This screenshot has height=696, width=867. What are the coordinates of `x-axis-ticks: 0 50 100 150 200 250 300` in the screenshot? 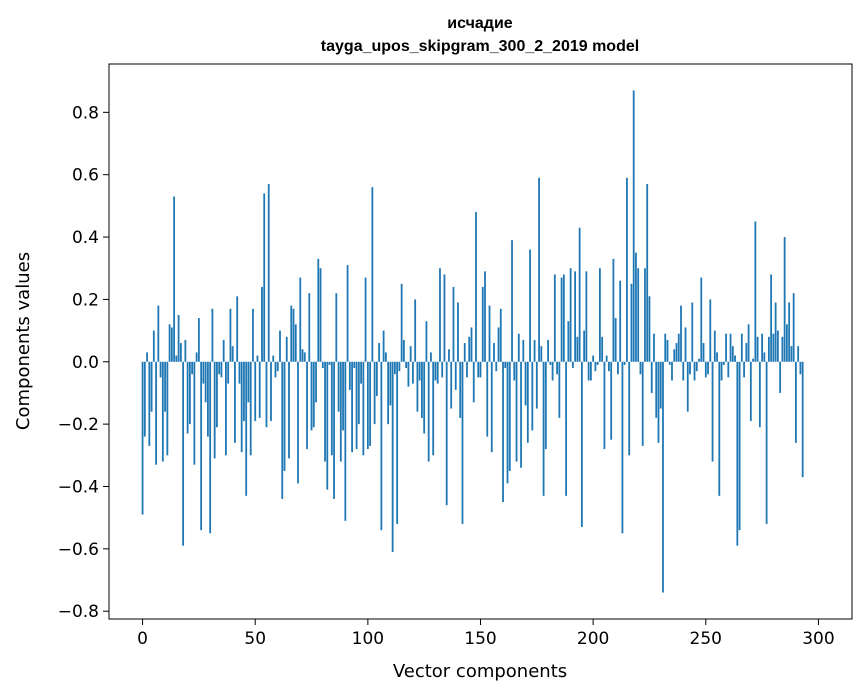 It's located at (486, 634).